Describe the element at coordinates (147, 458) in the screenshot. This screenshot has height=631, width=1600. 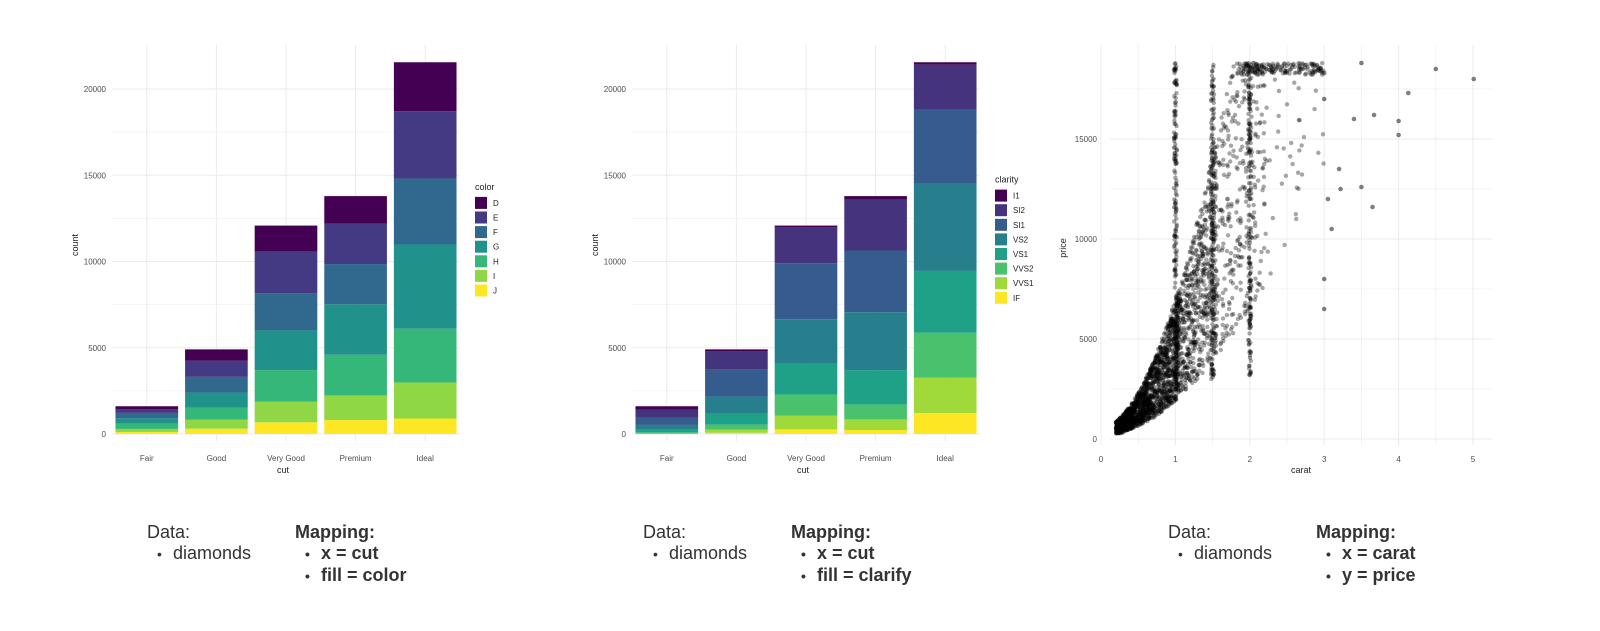
I see `x-tick-label: Fair` at that location.